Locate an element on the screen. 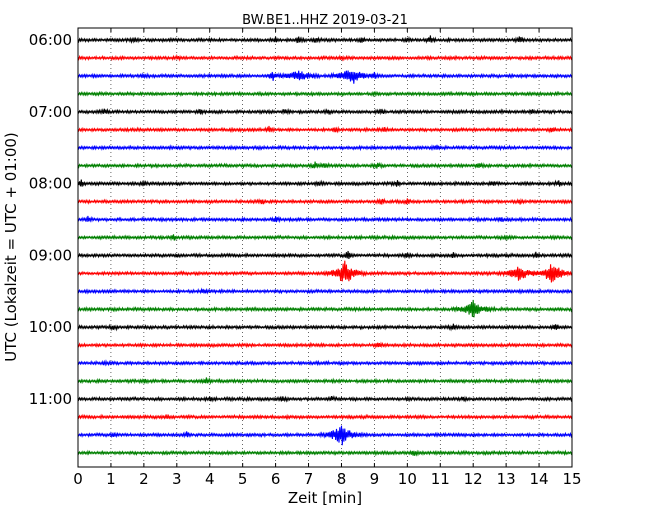 Image resolution: width=650 pixels, height=520 pixels. x-tick-label: 15 is located at coordinates (571, 479).